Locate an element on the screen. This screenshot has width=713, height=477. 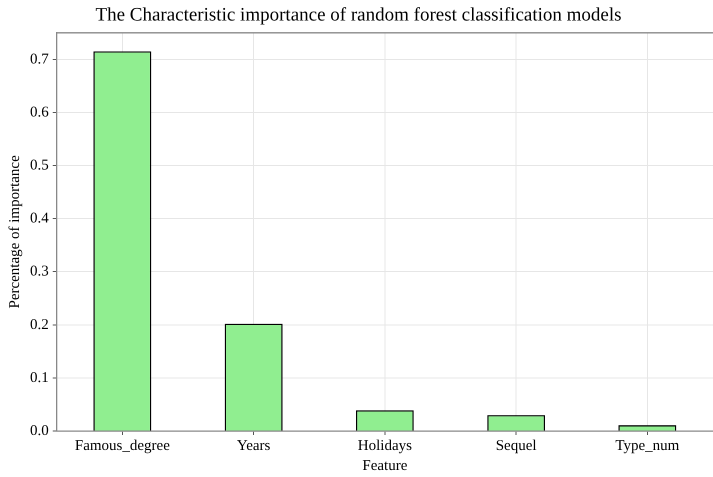
x-axis-title: Feature is located at coordinates (385, 466).